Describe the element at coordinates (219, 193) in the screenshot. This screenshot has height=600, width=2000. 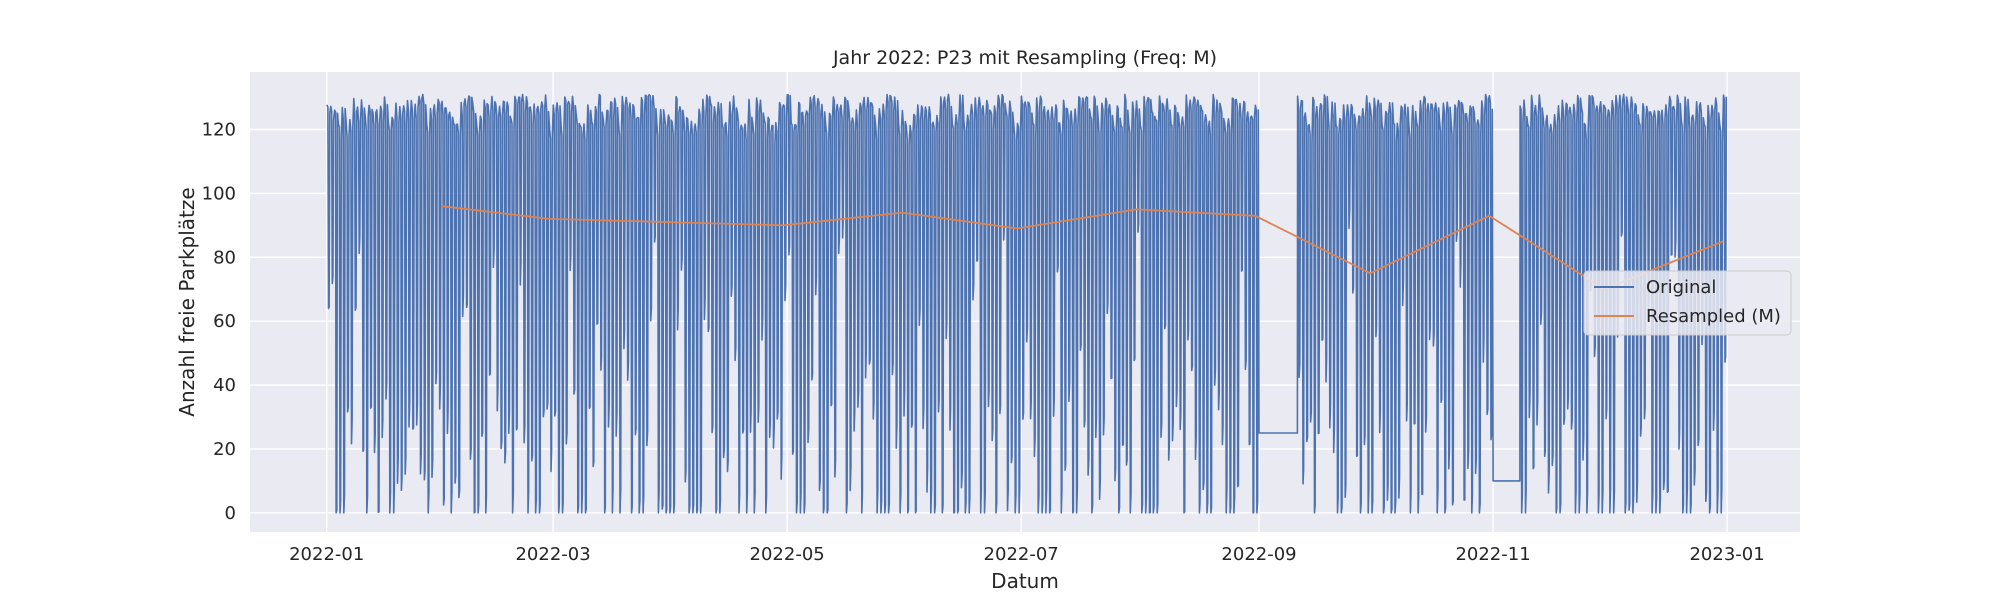
I see `y-tick-label: 100` at that location.